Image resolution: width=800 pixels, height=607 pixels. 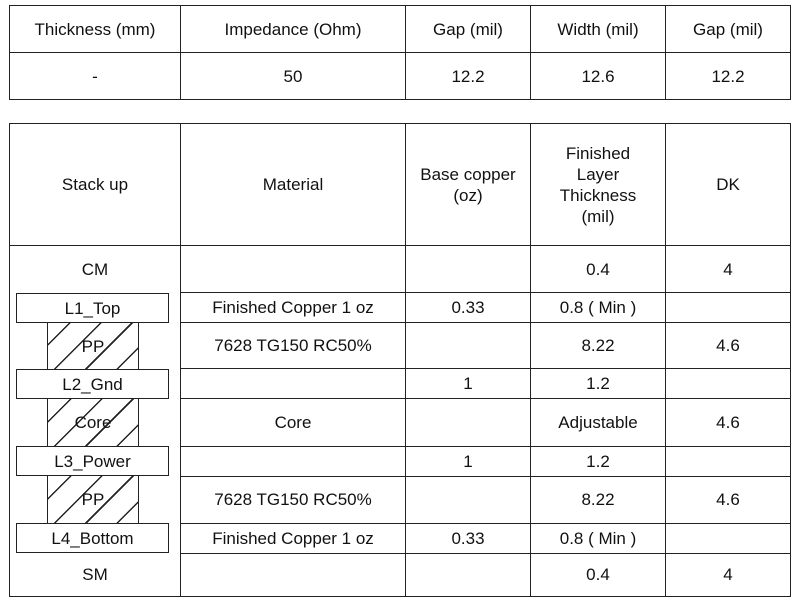 I want to click on layer-label: L4_Bottom, so click(x=92, y=538).